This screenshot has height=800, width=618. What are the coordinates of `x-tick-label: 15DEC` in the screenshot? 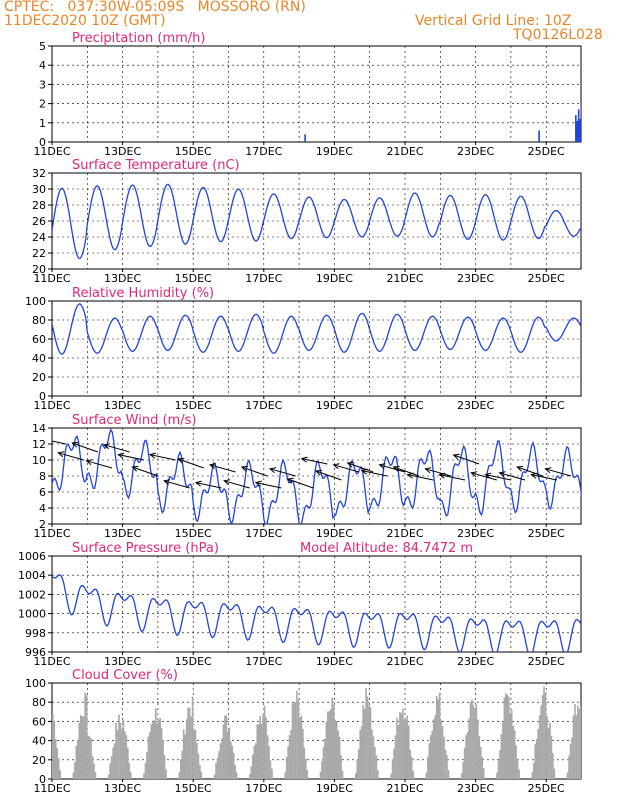 It's located at (193, 278).